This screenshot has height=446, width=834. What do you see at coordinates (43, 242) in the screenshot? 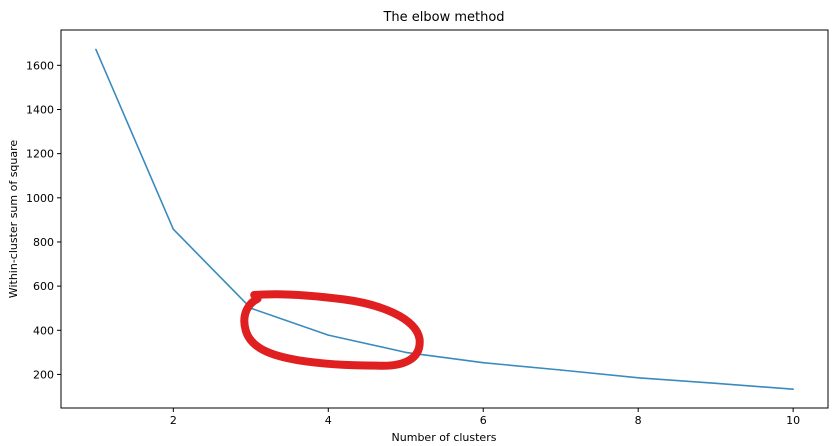
I see `y-tick-label: 800` at bounding box center [43, 242].